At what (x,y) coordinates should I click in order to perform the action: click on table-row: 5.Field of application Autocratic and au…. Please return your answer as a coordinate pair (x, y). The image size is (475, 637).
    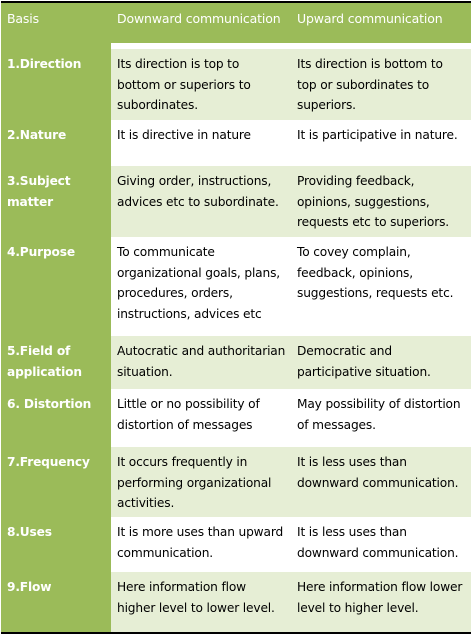
    Looking at the image, I should click on (236, 362).